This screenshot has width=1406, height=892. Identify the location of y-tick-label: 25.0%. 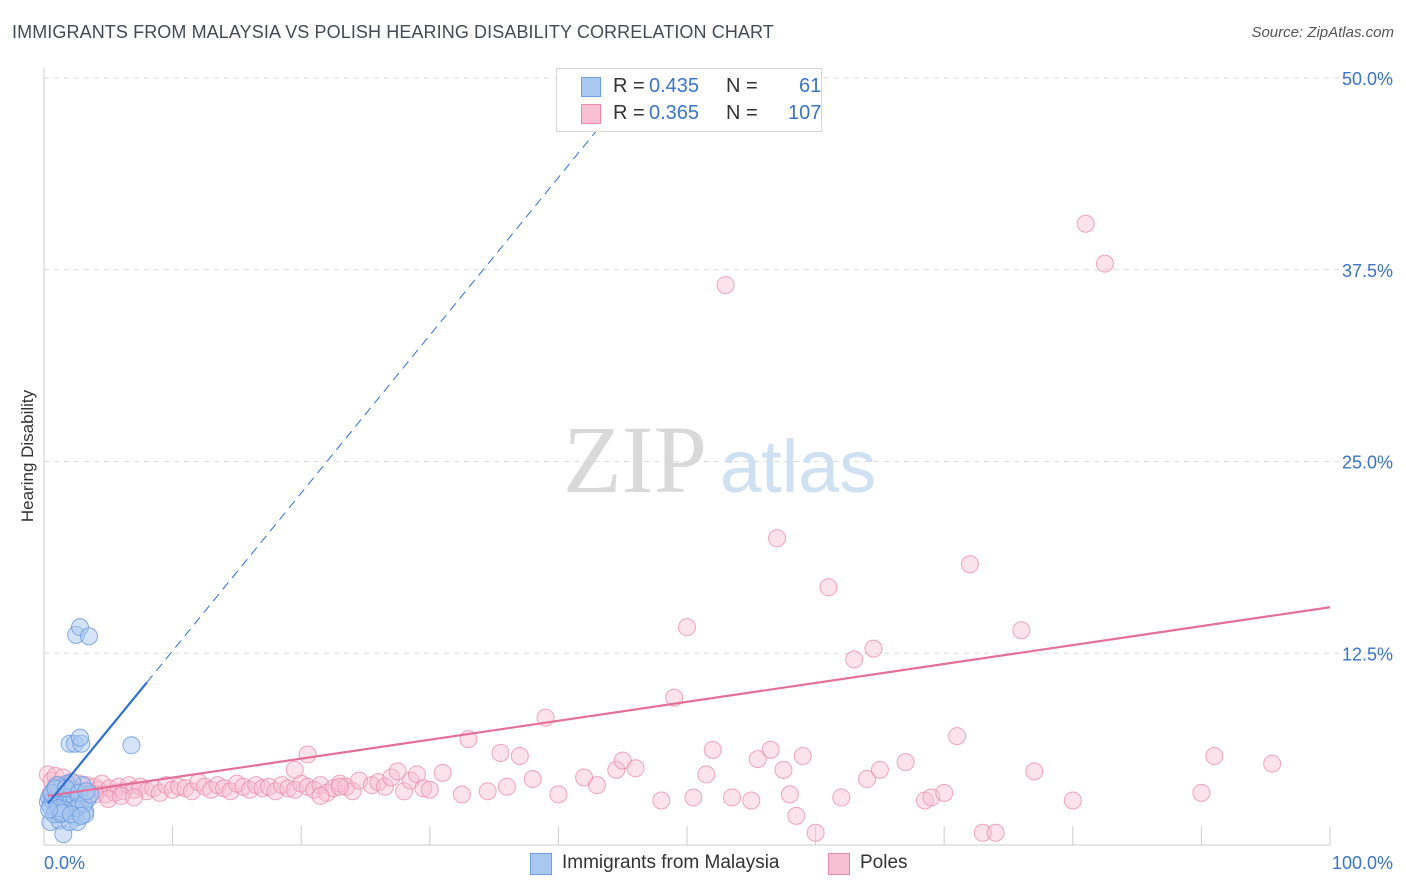
(1367, 463).